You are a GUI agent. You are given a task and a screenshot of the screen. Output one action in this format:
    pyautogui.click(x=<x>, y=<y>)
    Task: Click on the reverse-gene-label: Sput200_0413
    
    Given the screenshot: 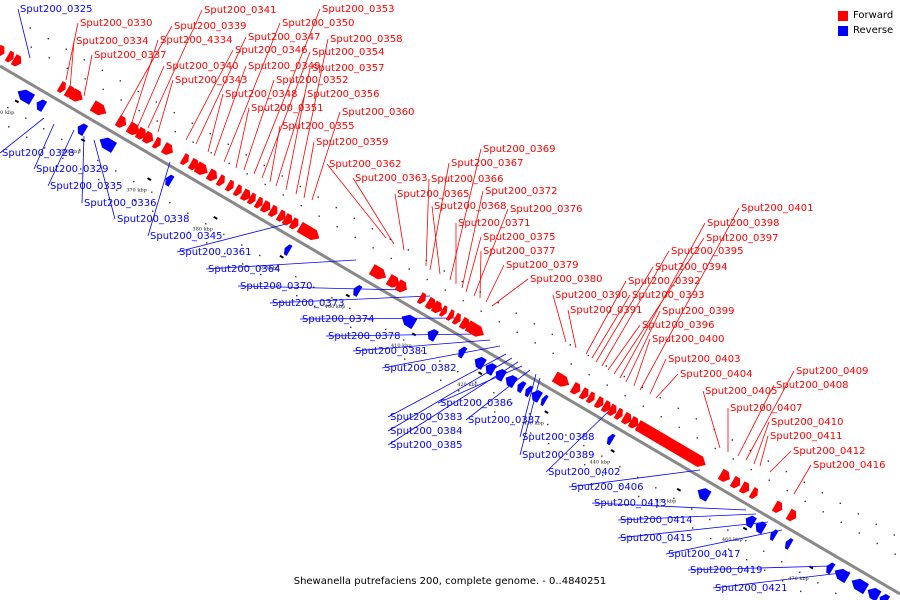 What is the action you would take?
    pyautogui.click(x=630, y=503)
    